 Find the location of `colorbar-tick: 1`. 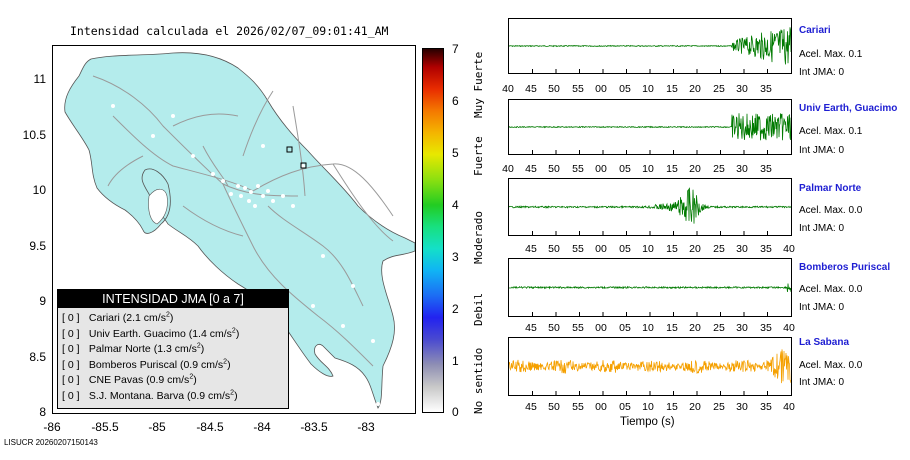

colorbar-tick: 1 is located at coordinates (455, 361).